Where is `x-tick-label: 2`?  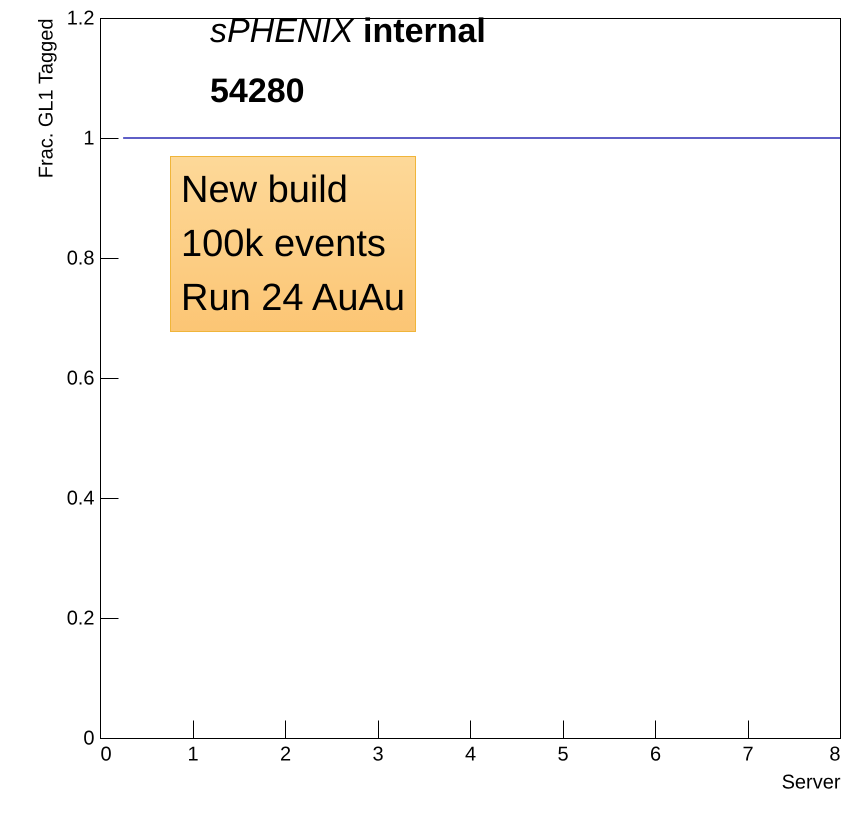
x-tick-label: 2 is located at coordinates (286, 755).